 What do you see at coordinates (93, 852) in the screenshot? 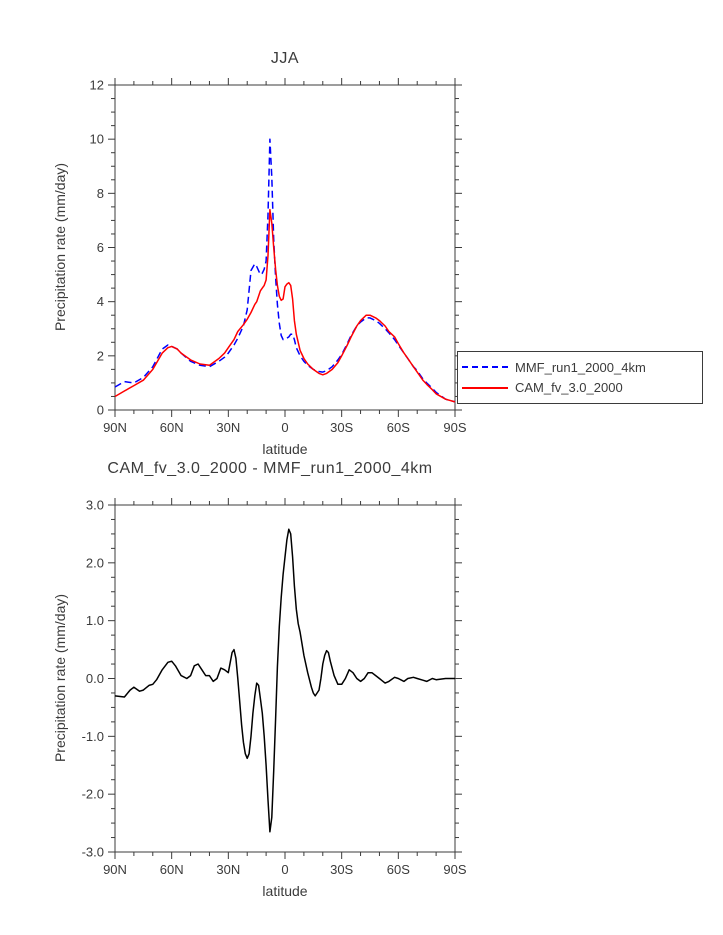
I see `axis-tick-label: -3.0` at bounding box center [93, 852].